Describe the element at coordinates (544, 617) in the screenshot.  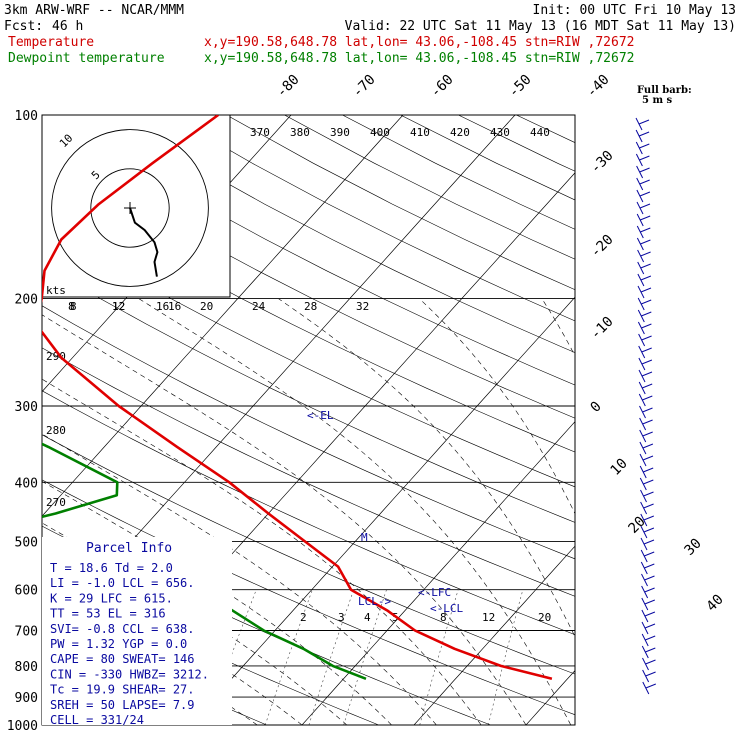
I see `mixing-ratio-lower-label: 20` at that location.